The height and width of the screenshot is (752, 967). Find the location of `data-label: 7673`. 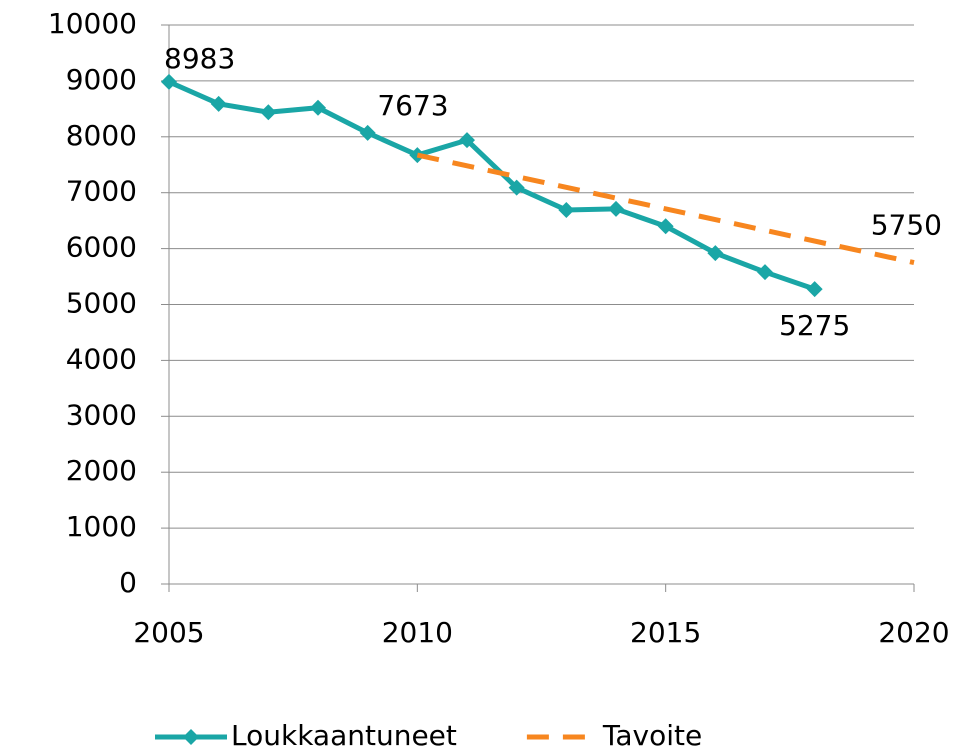

data-label: 7673 is located at coordinates (412, 105).